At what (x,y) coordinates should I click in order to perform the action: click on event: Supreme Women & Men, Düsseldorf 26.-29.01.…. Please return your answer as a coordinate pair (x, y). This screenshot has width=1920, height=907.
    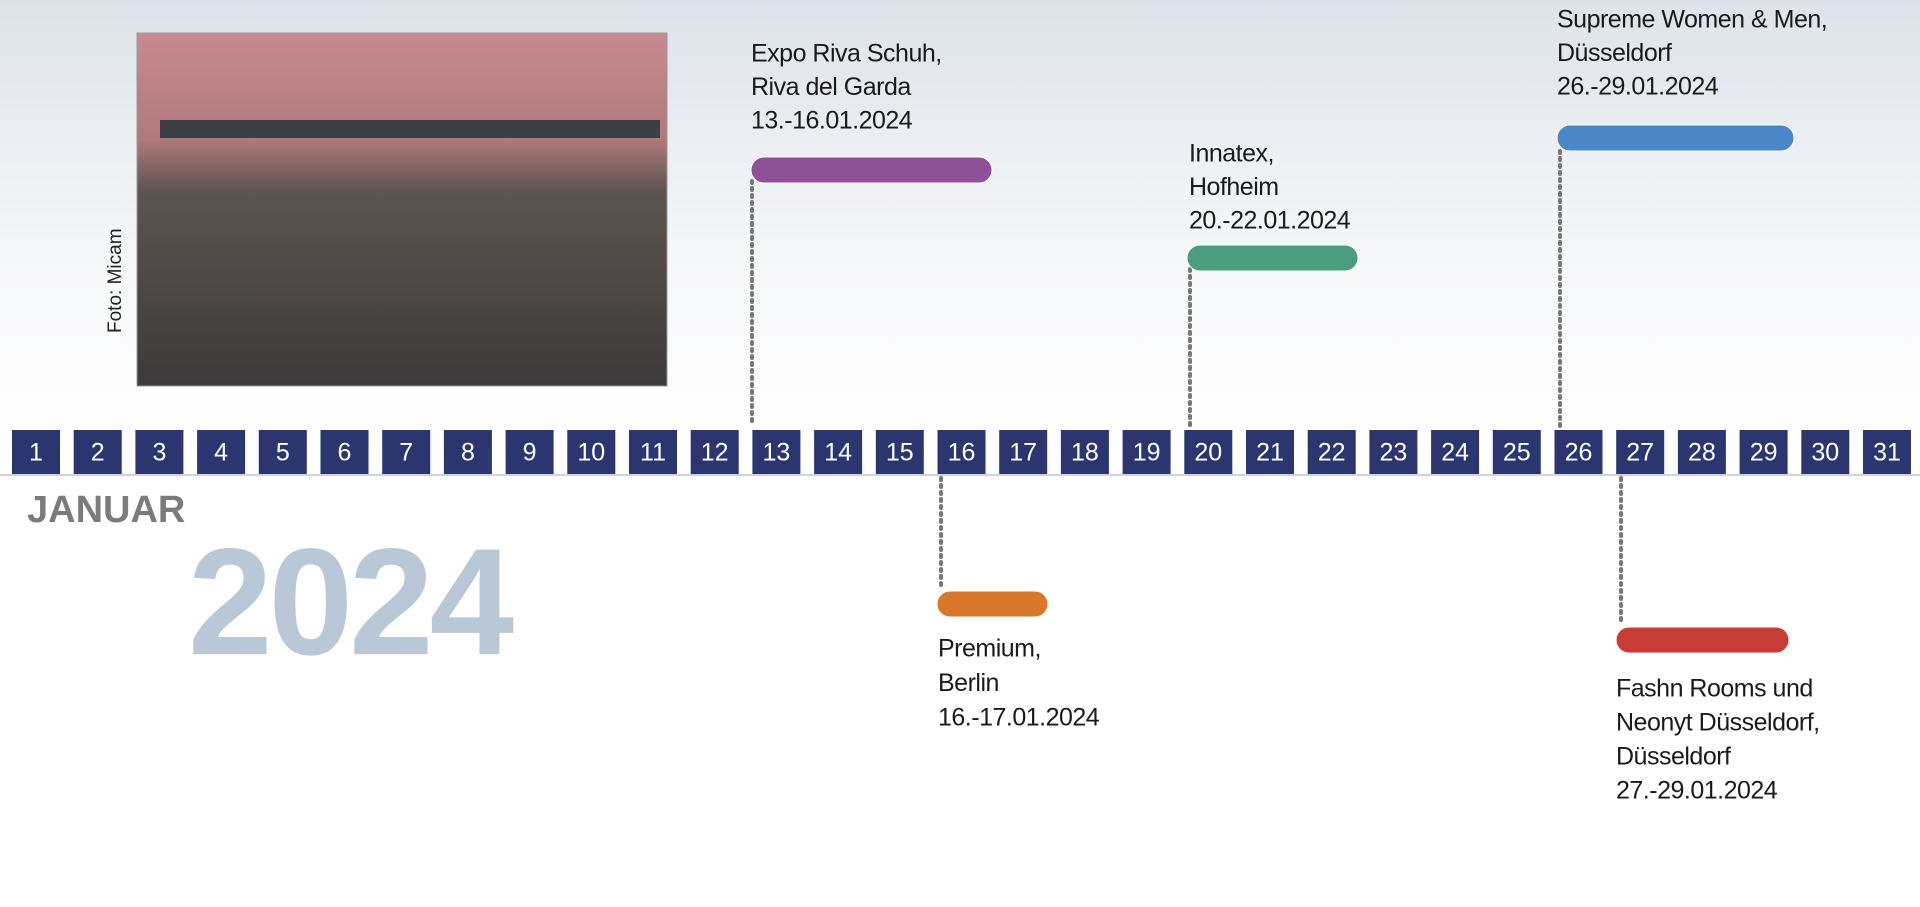
    Looking at the image, I should click on (1692, 217).